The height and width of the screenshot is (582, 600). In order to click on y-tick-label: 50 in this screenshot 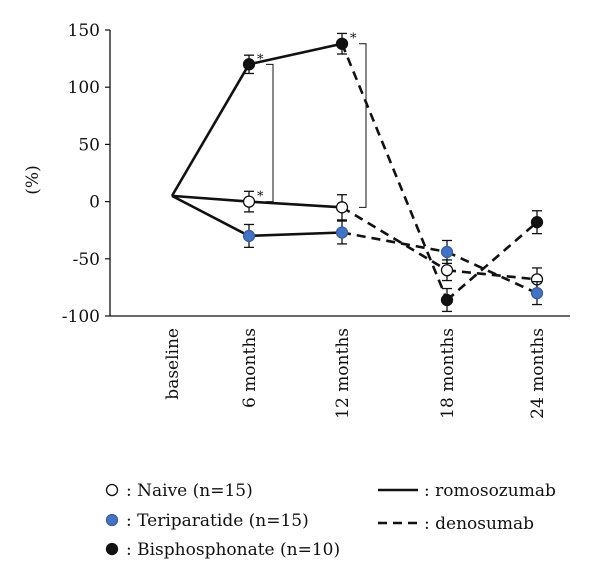, I will do `click(89, 145)`.